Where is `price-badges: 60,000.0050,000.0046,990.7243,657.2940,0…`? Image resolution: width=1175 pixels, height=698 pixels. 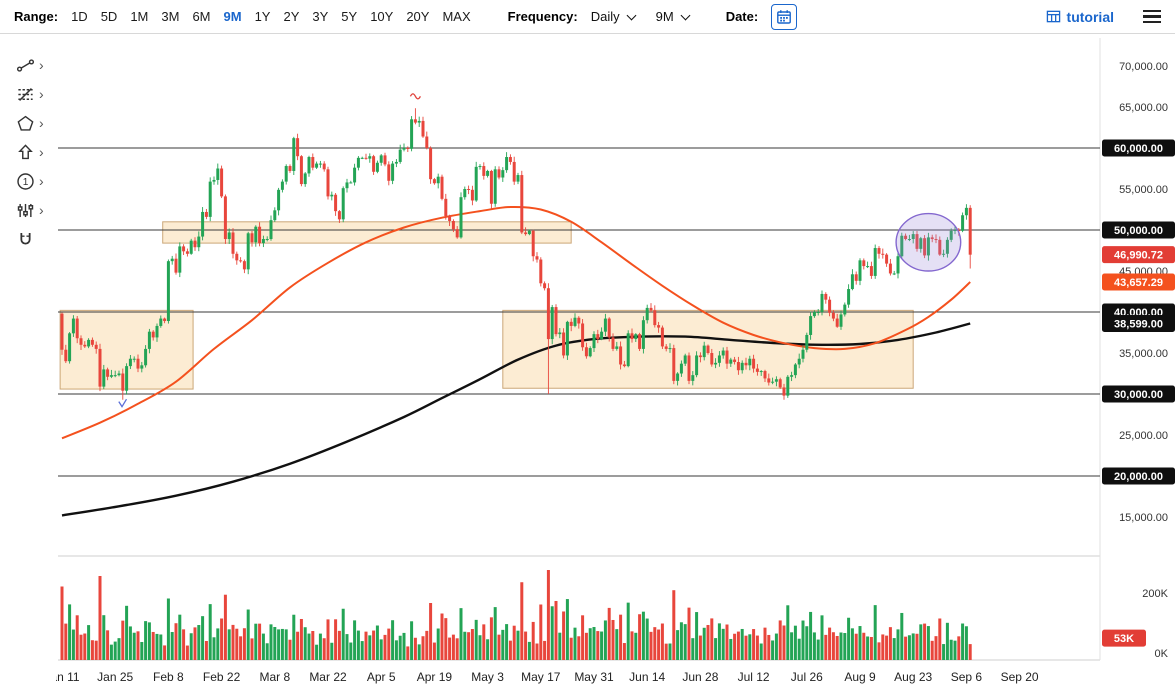 price-badges: 60,000.0050,000.0046,990.7243,657.2940,0… is located at coordinates (1138, 393).